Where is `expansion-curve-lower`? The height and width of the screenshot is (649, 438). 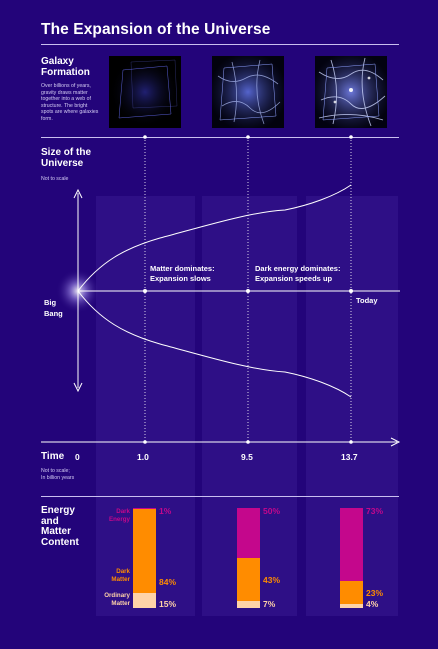
expansion-curve-lower is located at coordinates (214, 344).